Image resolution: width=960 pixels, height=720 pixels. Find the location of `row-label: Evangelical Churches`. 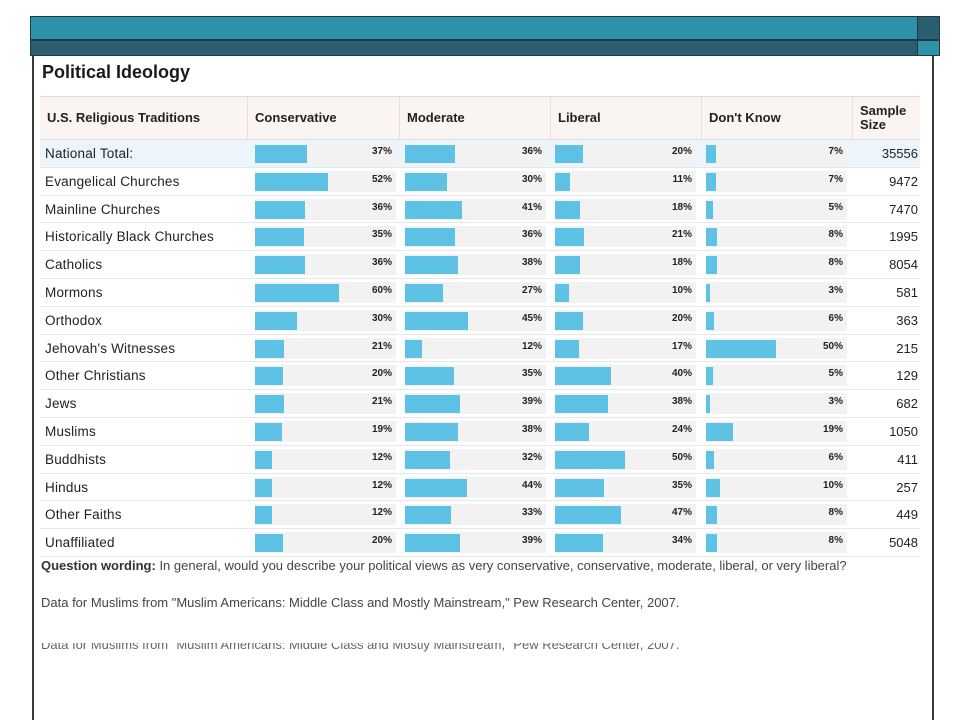

row-label: Evangelical Churches is located at coordinates (112, 181).